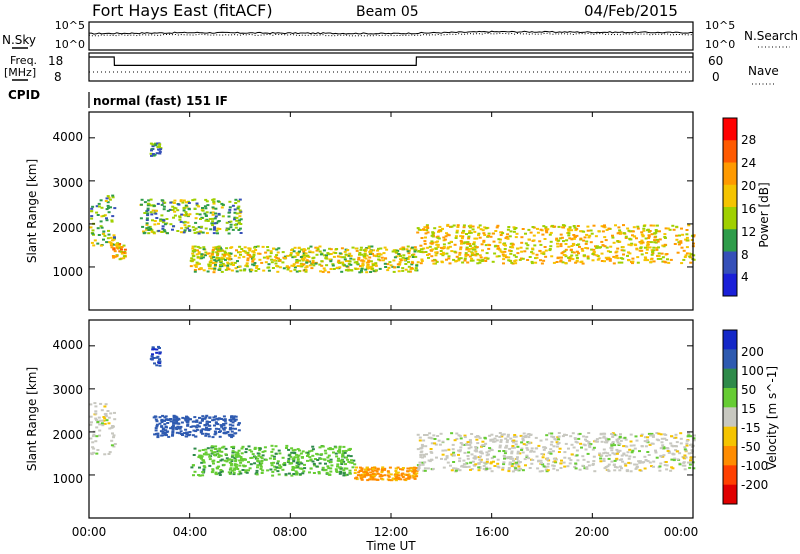  I want to click on colorbar-bin, so click(730, 436).